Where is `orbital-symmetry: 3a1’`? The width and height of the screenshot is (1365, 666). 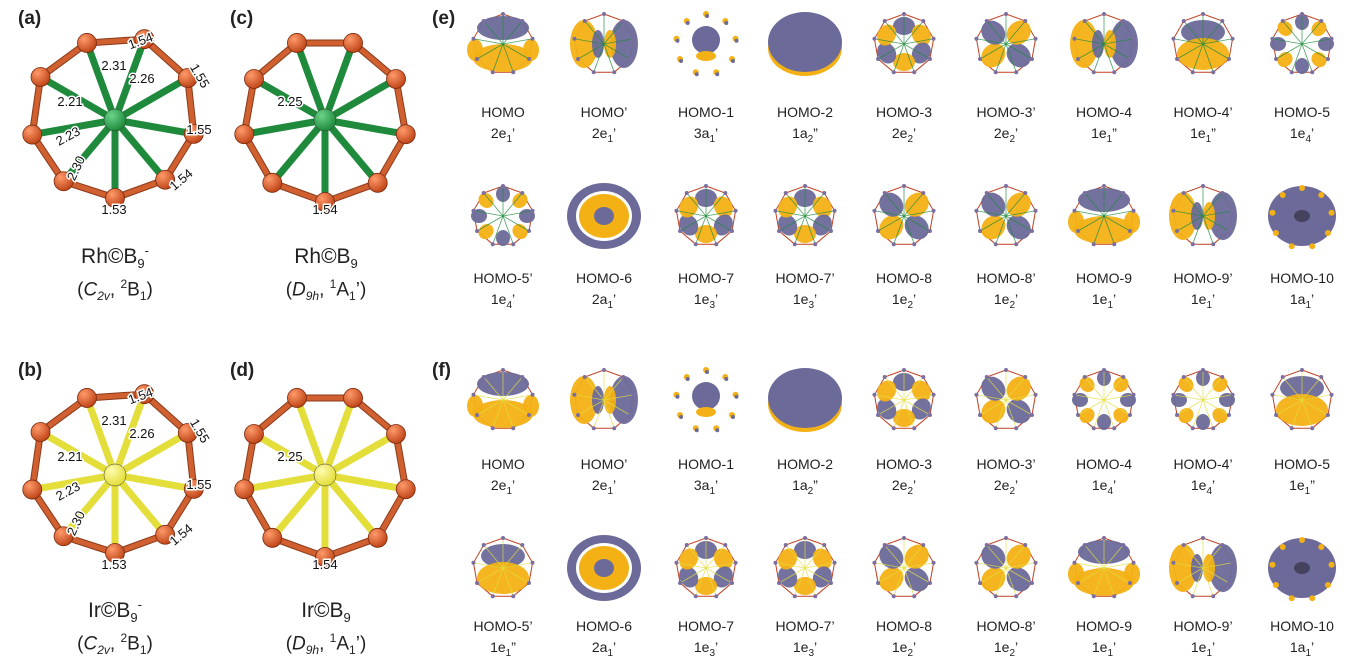 orbital-symmetry: 3a1’ is located at coordinates (706, 487).